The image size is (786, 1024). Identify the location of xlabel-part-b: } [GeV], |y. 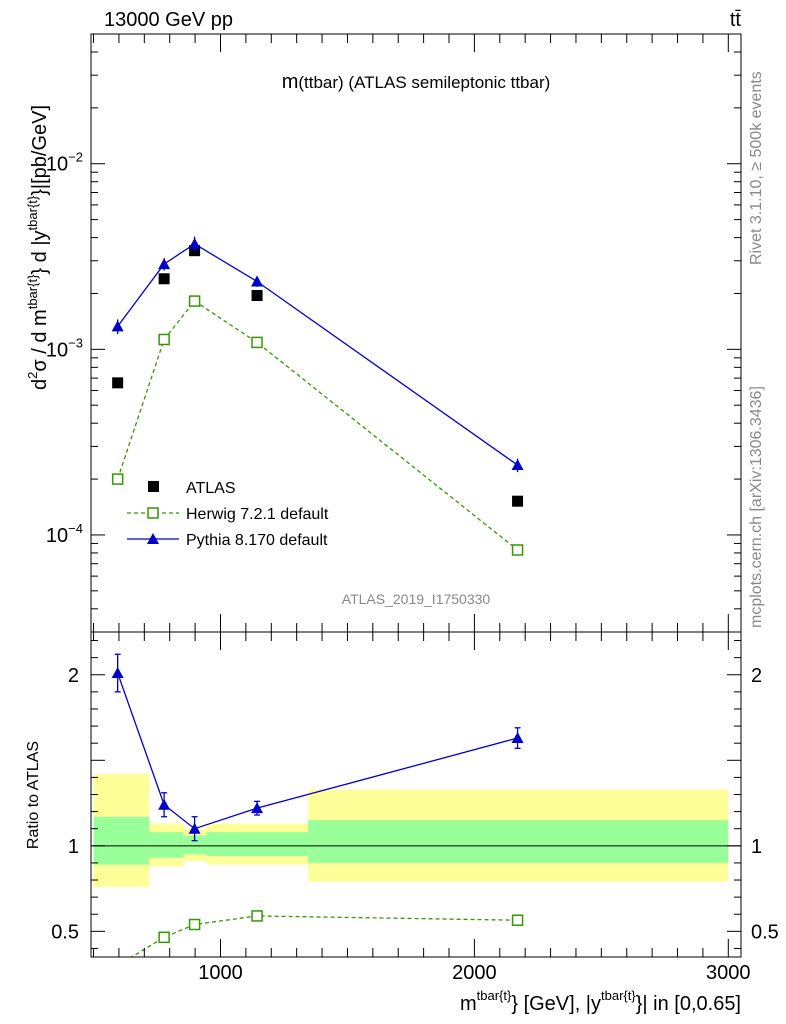
(556, 1004).